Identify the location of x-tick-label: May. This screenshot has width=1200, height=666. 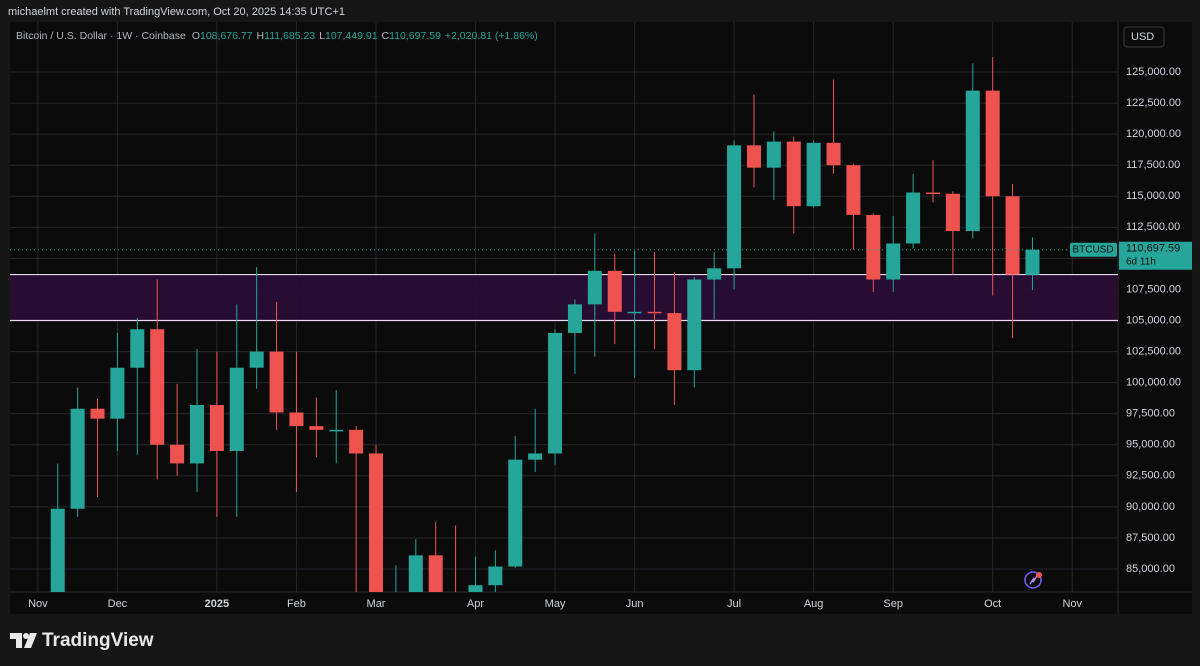
(555, 604).